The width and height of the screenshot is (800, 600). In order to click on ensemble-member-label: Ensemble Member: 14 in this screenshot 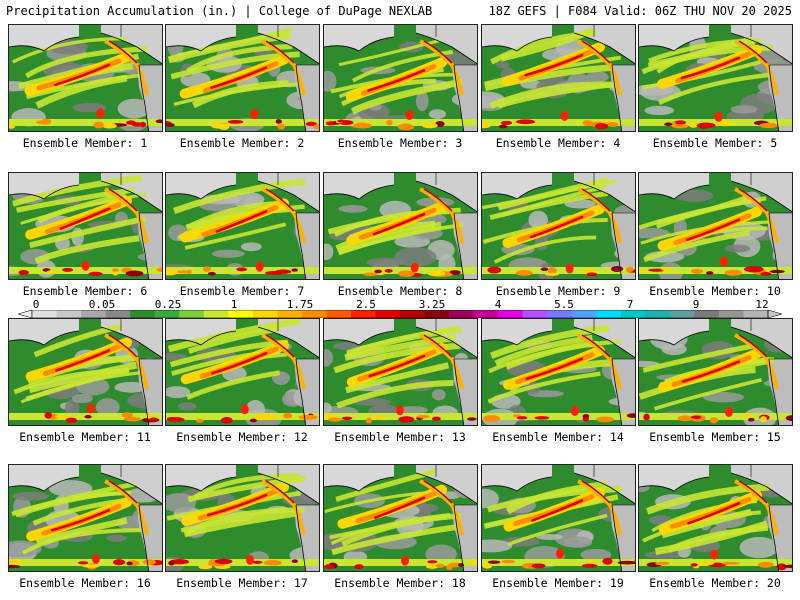, I will do `click(558, 437)`.